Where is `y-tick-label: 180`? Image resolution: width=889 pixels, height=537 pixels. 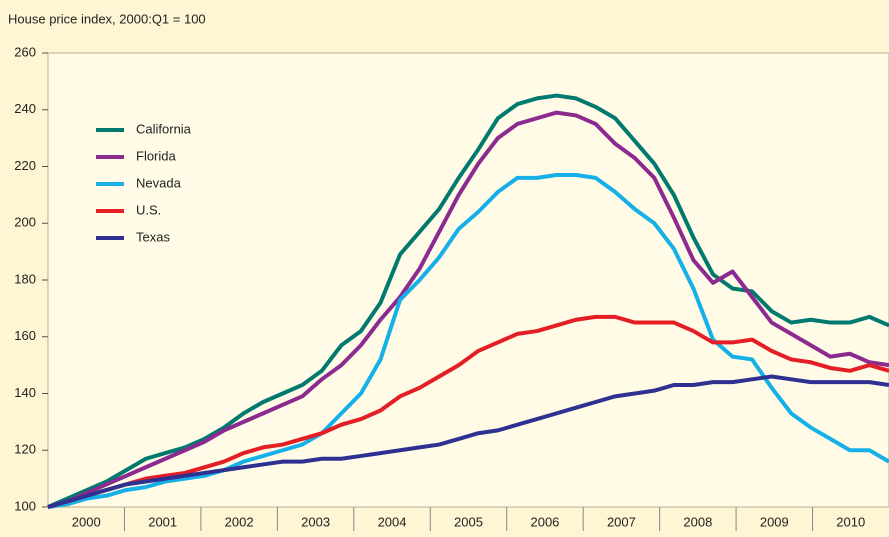
y-tick-label: 180 is located at coordinates (25, 278).